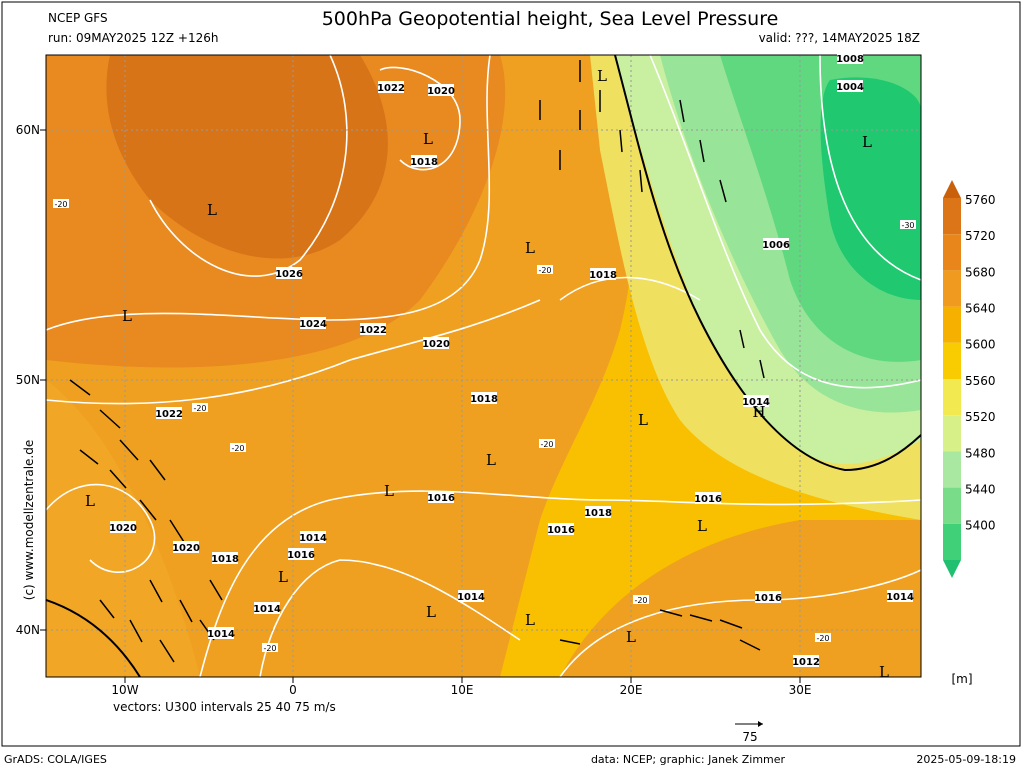 The image size is (1024, 768). I want to click on isobar-label: 1026, so click(289, 274).